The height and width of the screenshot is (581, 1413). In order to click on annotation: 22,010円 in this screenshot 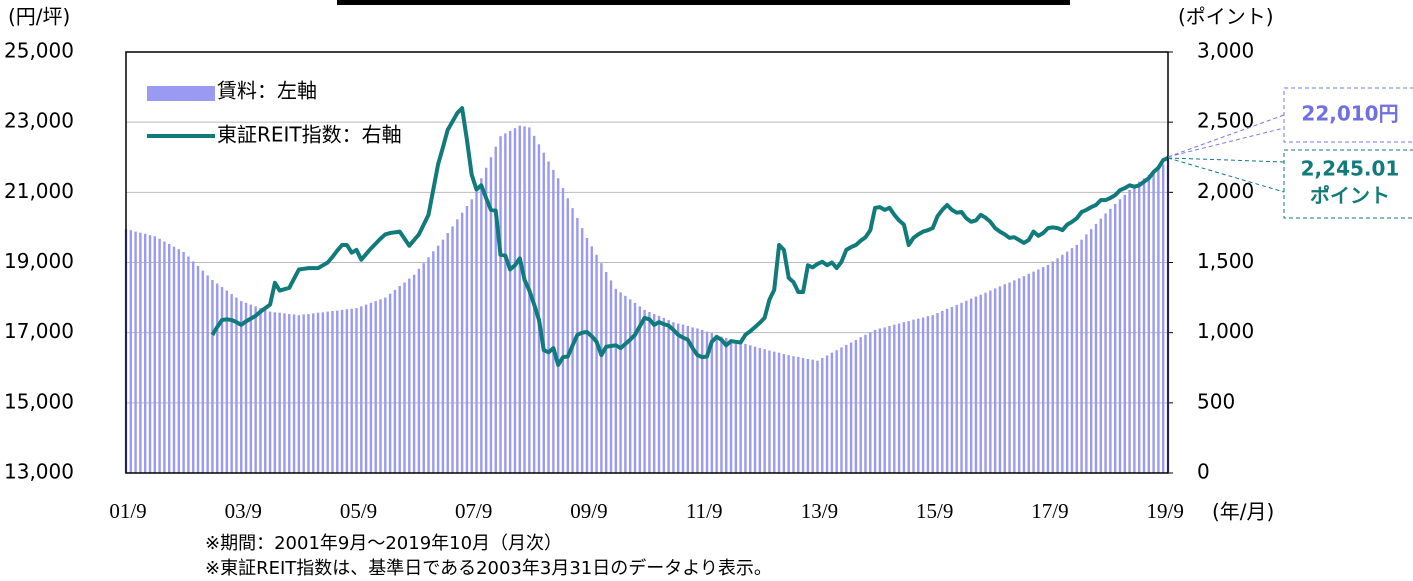, I will do `click(1349, 114)`.